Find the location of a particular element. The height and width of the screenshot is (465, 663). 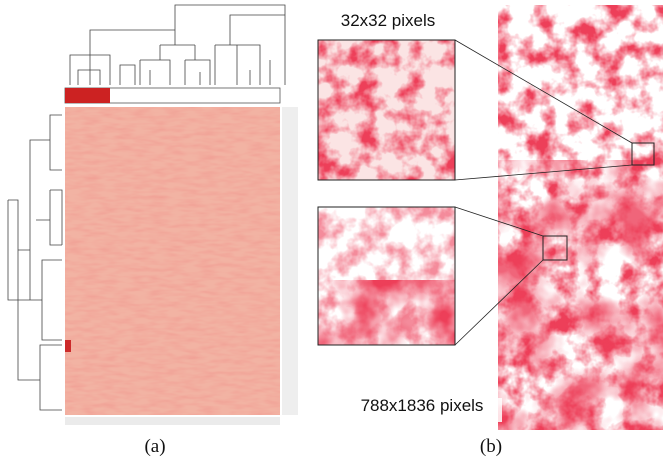

class-bar-segment is located at coordinates (87, 95).